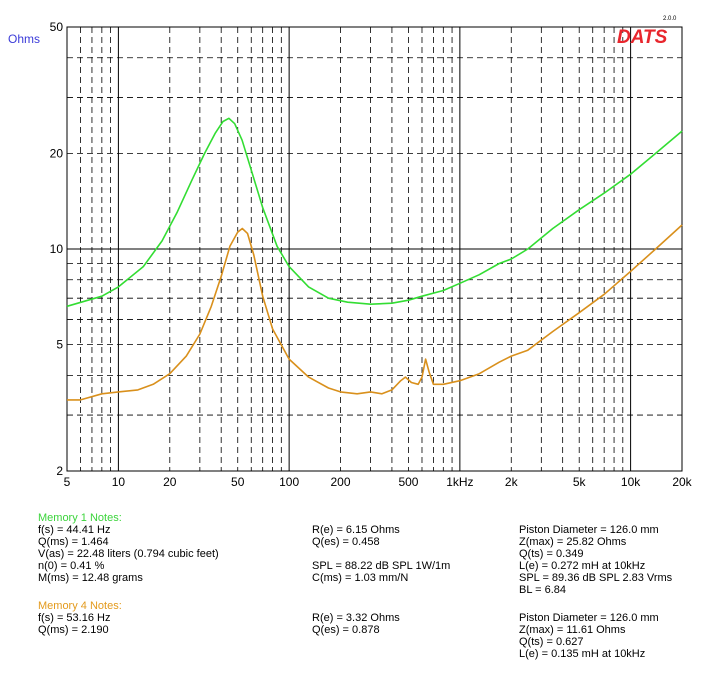 This screenshot has width=707, height=675. What do you see at coordinates (73, 630) in the screenshot?
I see `note-line: Q(ms) = 2.190` at bounding box center [73, 630].